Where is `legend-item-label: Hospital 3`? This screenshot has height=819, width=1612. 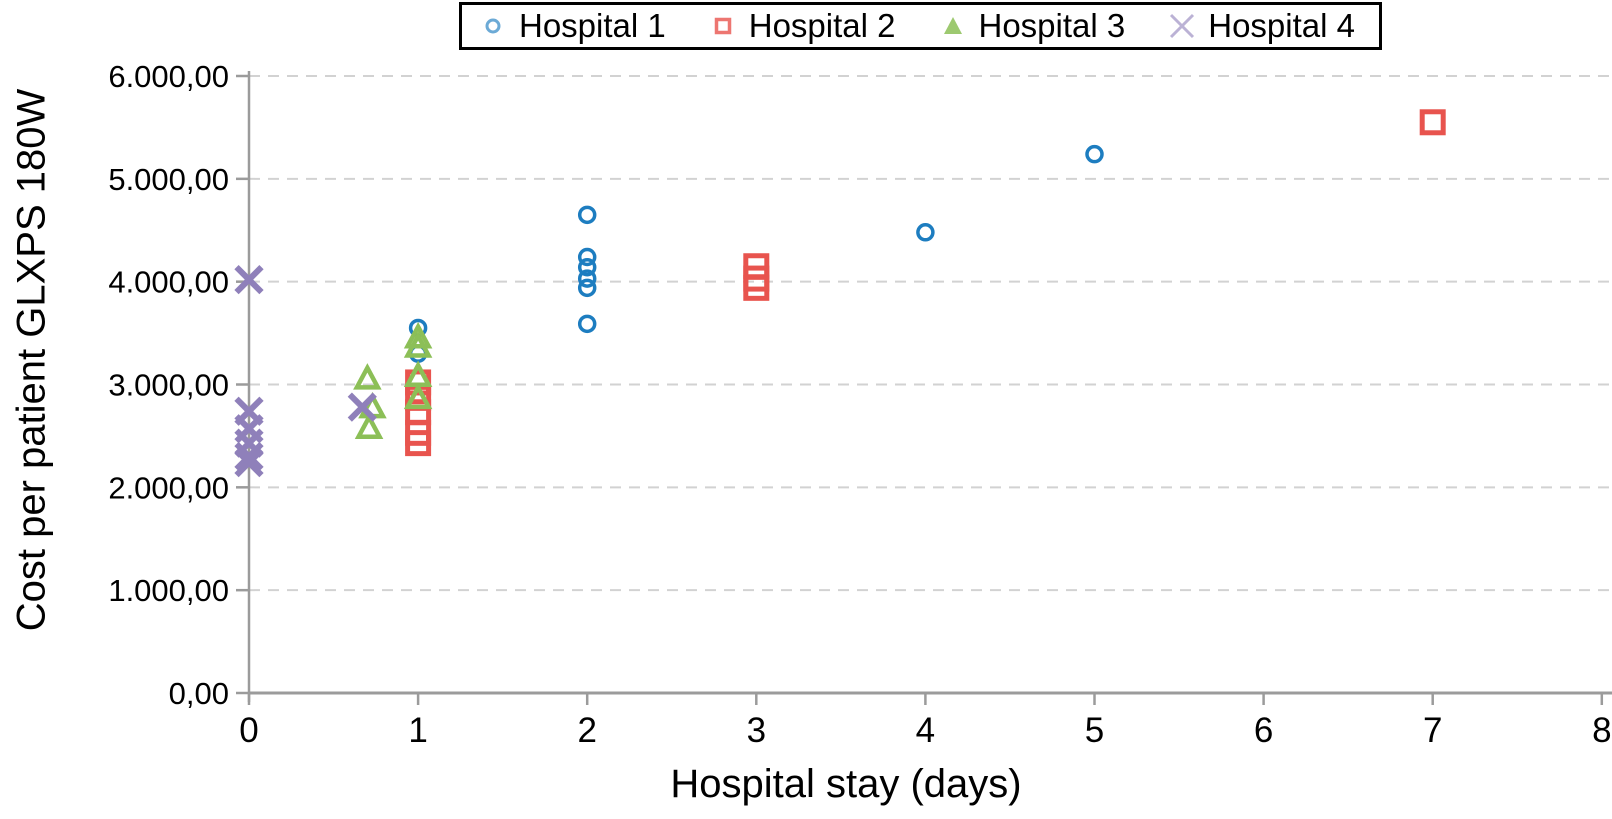
legend-item-label: Hospital 3 is located at coordinates (1052, 25).